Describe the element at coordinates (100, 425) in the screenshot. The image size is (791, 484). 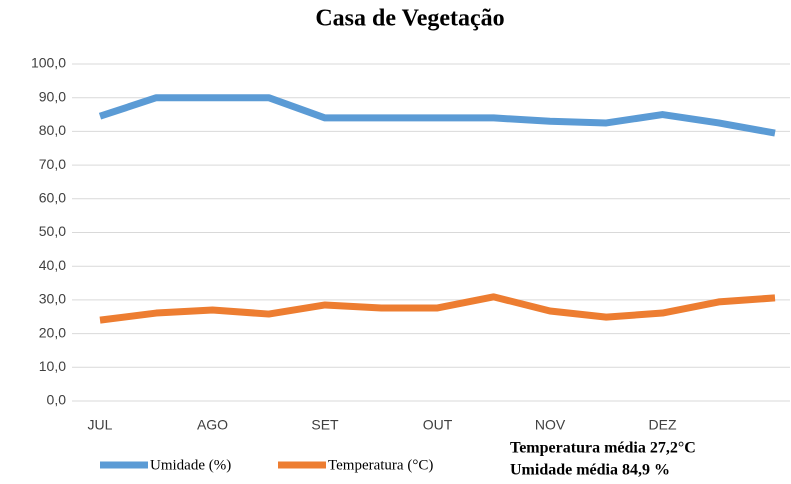
I see `x-tick-label: JUL` at that location.